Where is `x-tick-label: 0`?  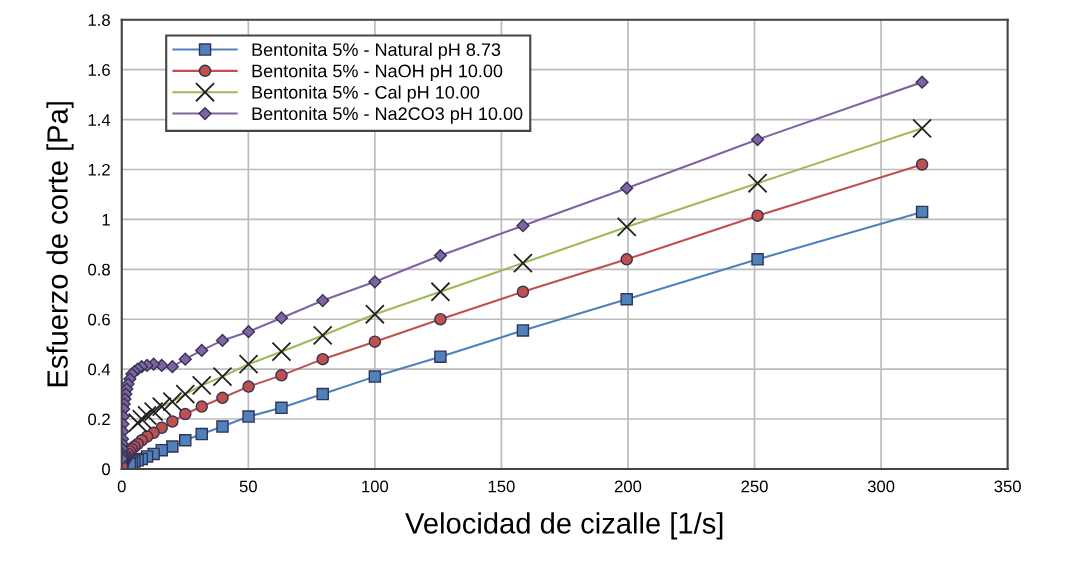 x-tick-label: 0 is located at coordinates (121, 486).